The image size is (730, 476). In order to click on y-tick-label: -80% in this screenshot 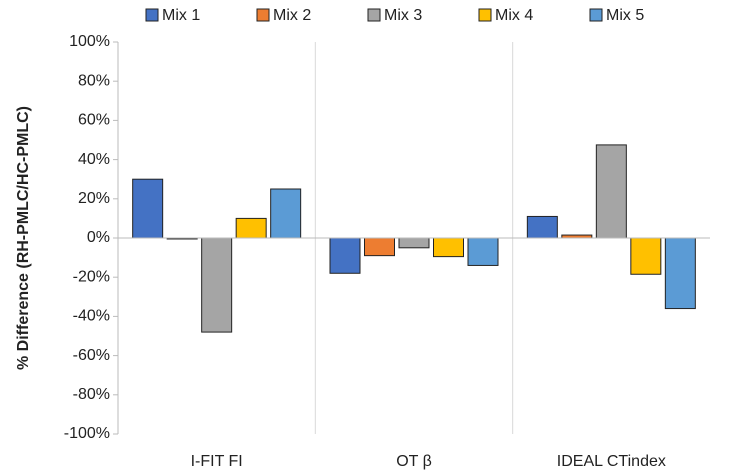, I will do `click(91, 394)`.